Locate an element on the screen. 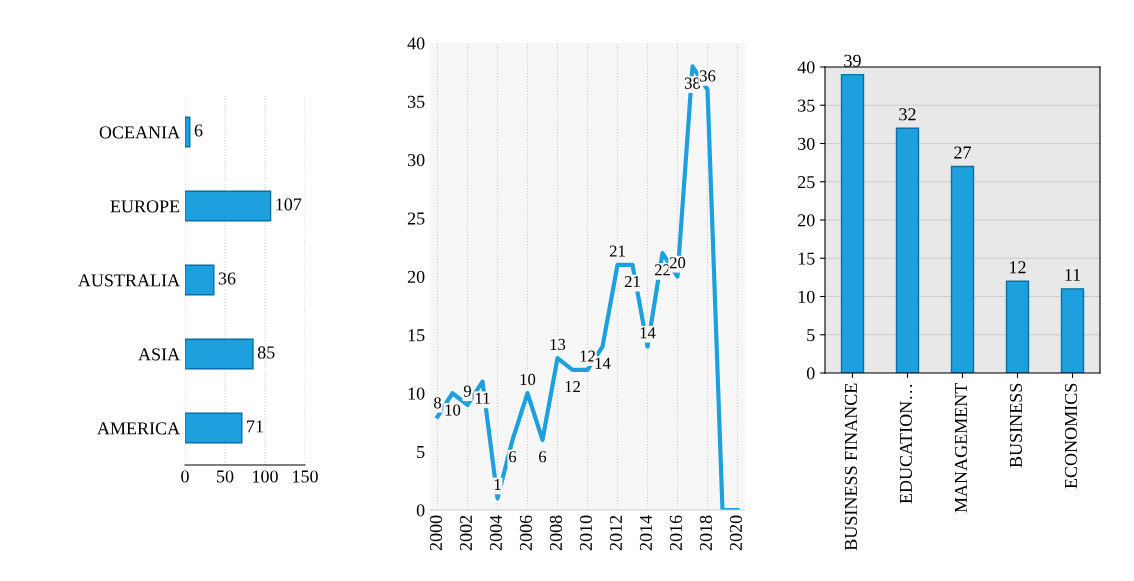  data-label: 1 is located at coordinates (497, 484).